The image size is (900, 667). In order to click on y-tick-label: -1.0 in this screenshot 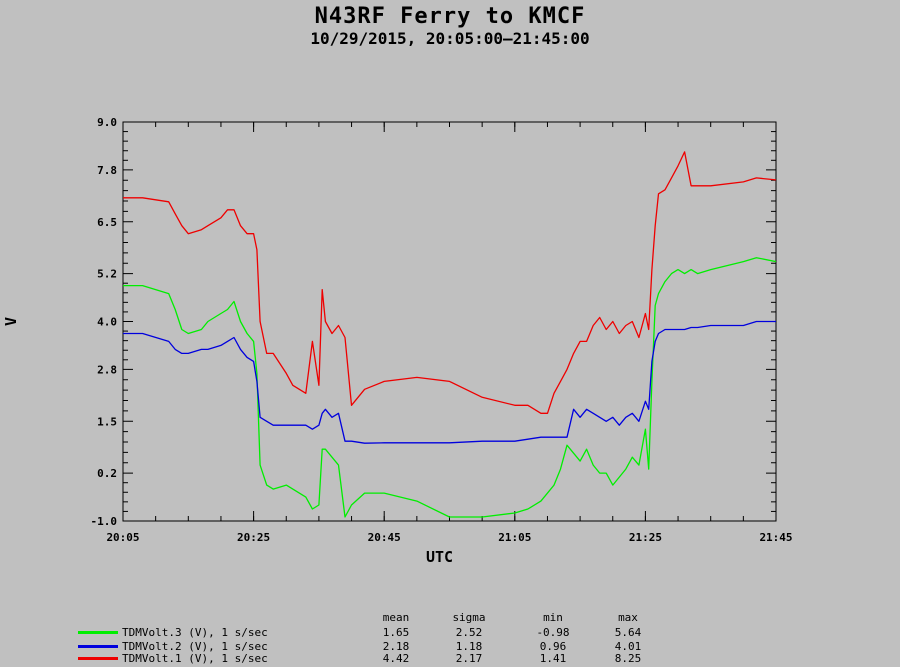, I will do `click(104, 521)`.